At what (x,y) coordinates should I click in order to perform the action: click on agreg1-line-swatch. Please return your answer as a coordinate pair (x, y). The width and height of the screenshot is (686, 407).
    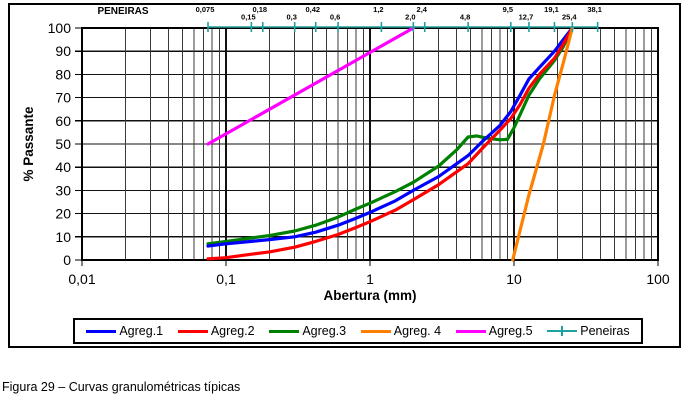
    Looking at the image, I should click on (101, 331).